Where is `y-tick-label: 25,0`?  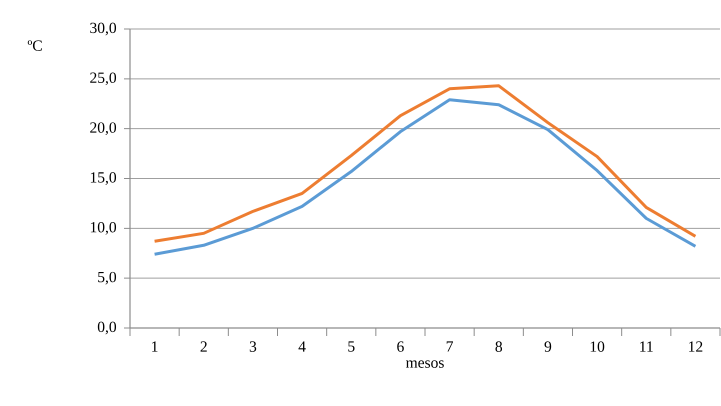 y-tick-label: 25,0 is located at coordinates (103, 79).